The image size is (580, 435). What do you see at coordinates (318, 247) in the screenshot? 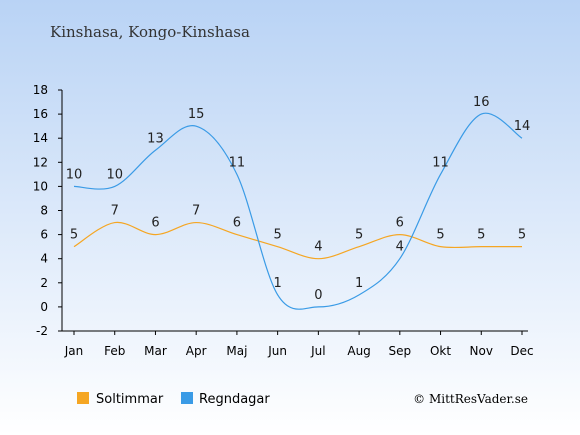
I see `data-label-soltimmar: 4` at bounding box center [318, 247].